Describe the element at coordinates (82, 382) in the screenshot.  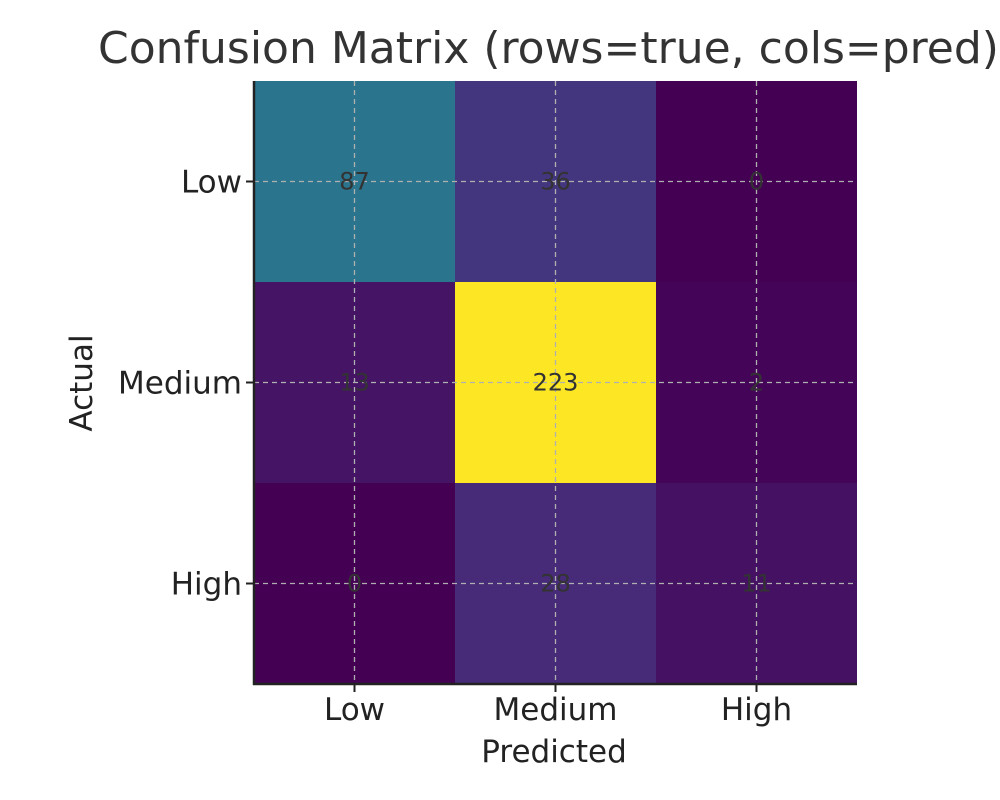
I see `y-axis-label: Actual` at that location.